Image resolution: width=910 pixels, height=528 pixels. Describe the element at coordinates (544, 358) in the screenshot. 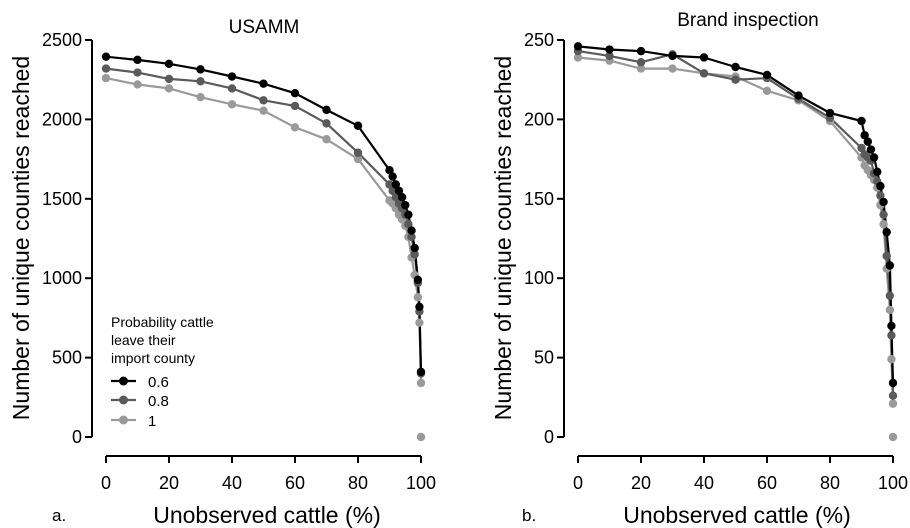

I see `panel-b-y-tick-label: 50` at that location.